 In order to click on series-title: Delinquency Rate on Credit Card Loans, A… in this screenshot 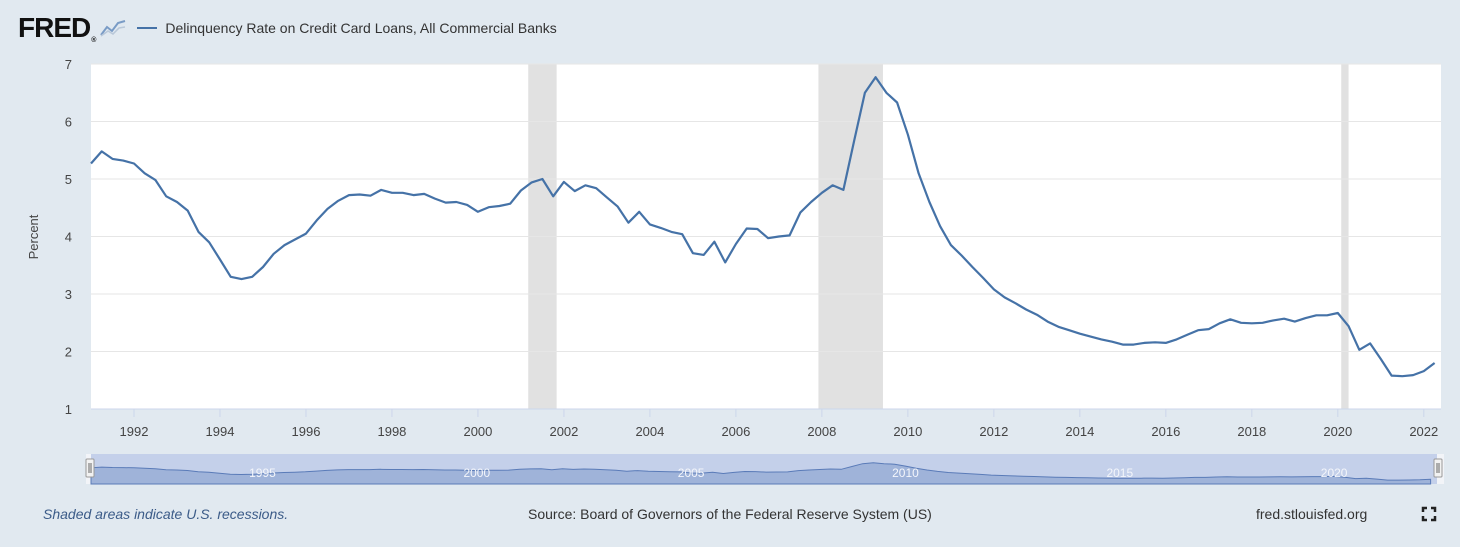, I will do `click(361, 28)`.